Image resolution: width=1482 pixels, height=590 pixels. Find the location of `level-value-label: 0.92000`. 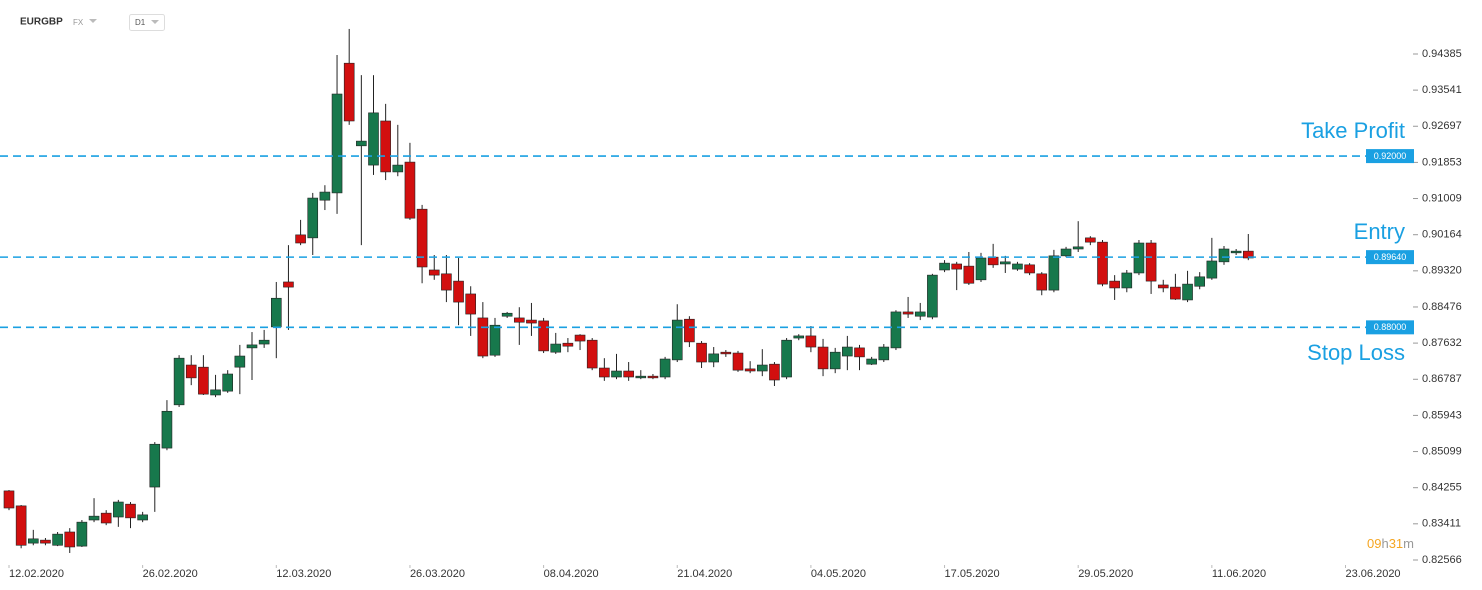

level-value-label: 0.92000 is located at coordinates (1390, 156).